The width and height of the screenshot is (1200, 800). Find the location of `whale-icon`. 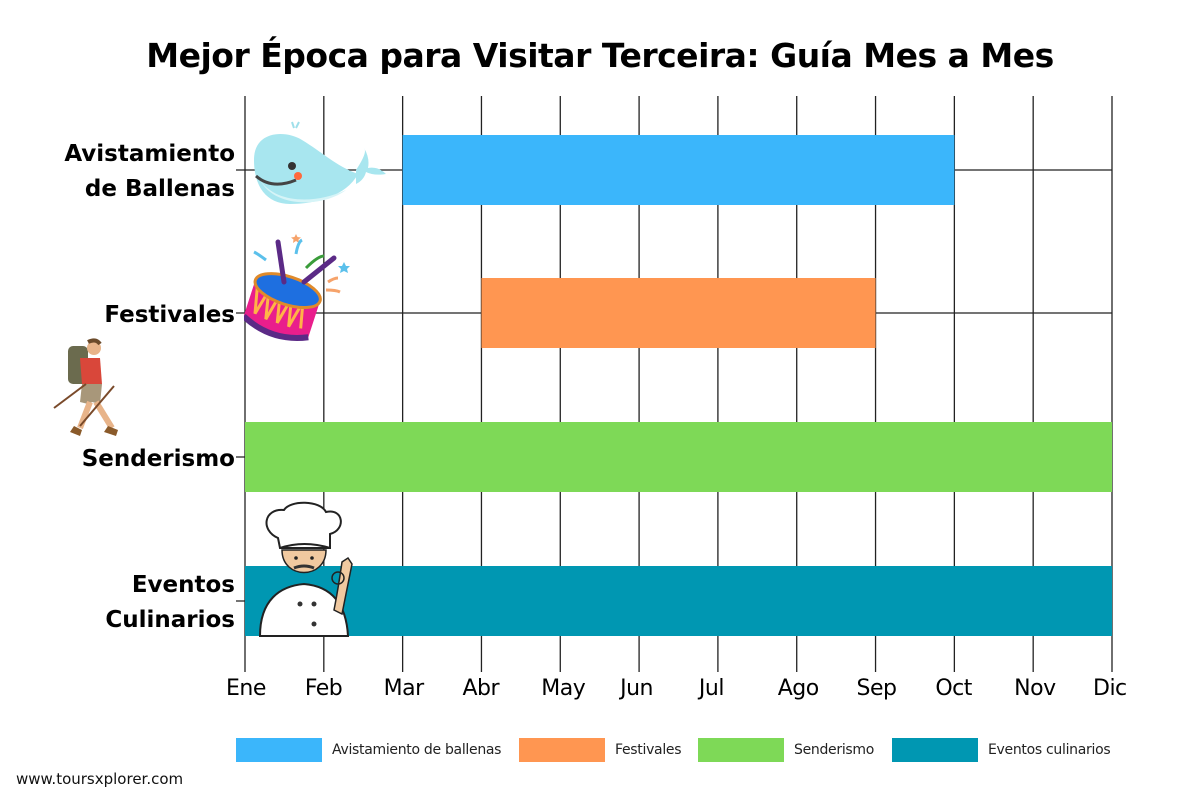

whale-icon is located at coordinates (320, 162).